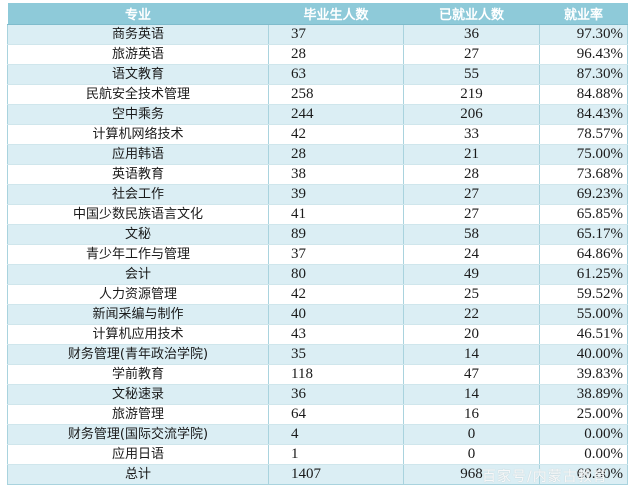 This screenshot has width=640, height=490. I want to click on cell-major: 学前教育, so click(138, 374).